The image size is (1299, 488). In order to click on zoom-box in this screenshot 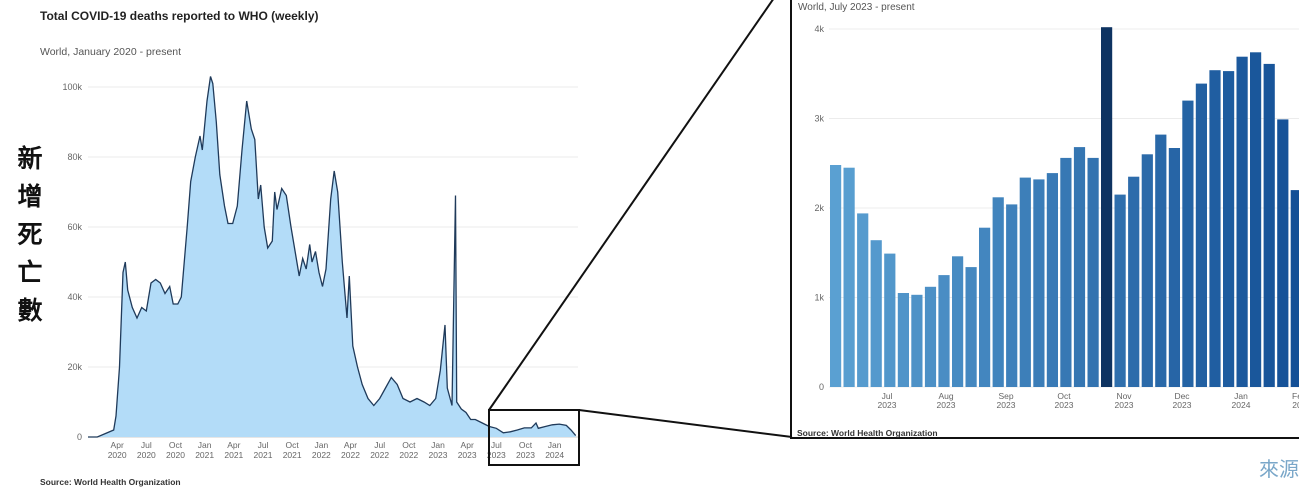, I will do `click(534, 437)`.